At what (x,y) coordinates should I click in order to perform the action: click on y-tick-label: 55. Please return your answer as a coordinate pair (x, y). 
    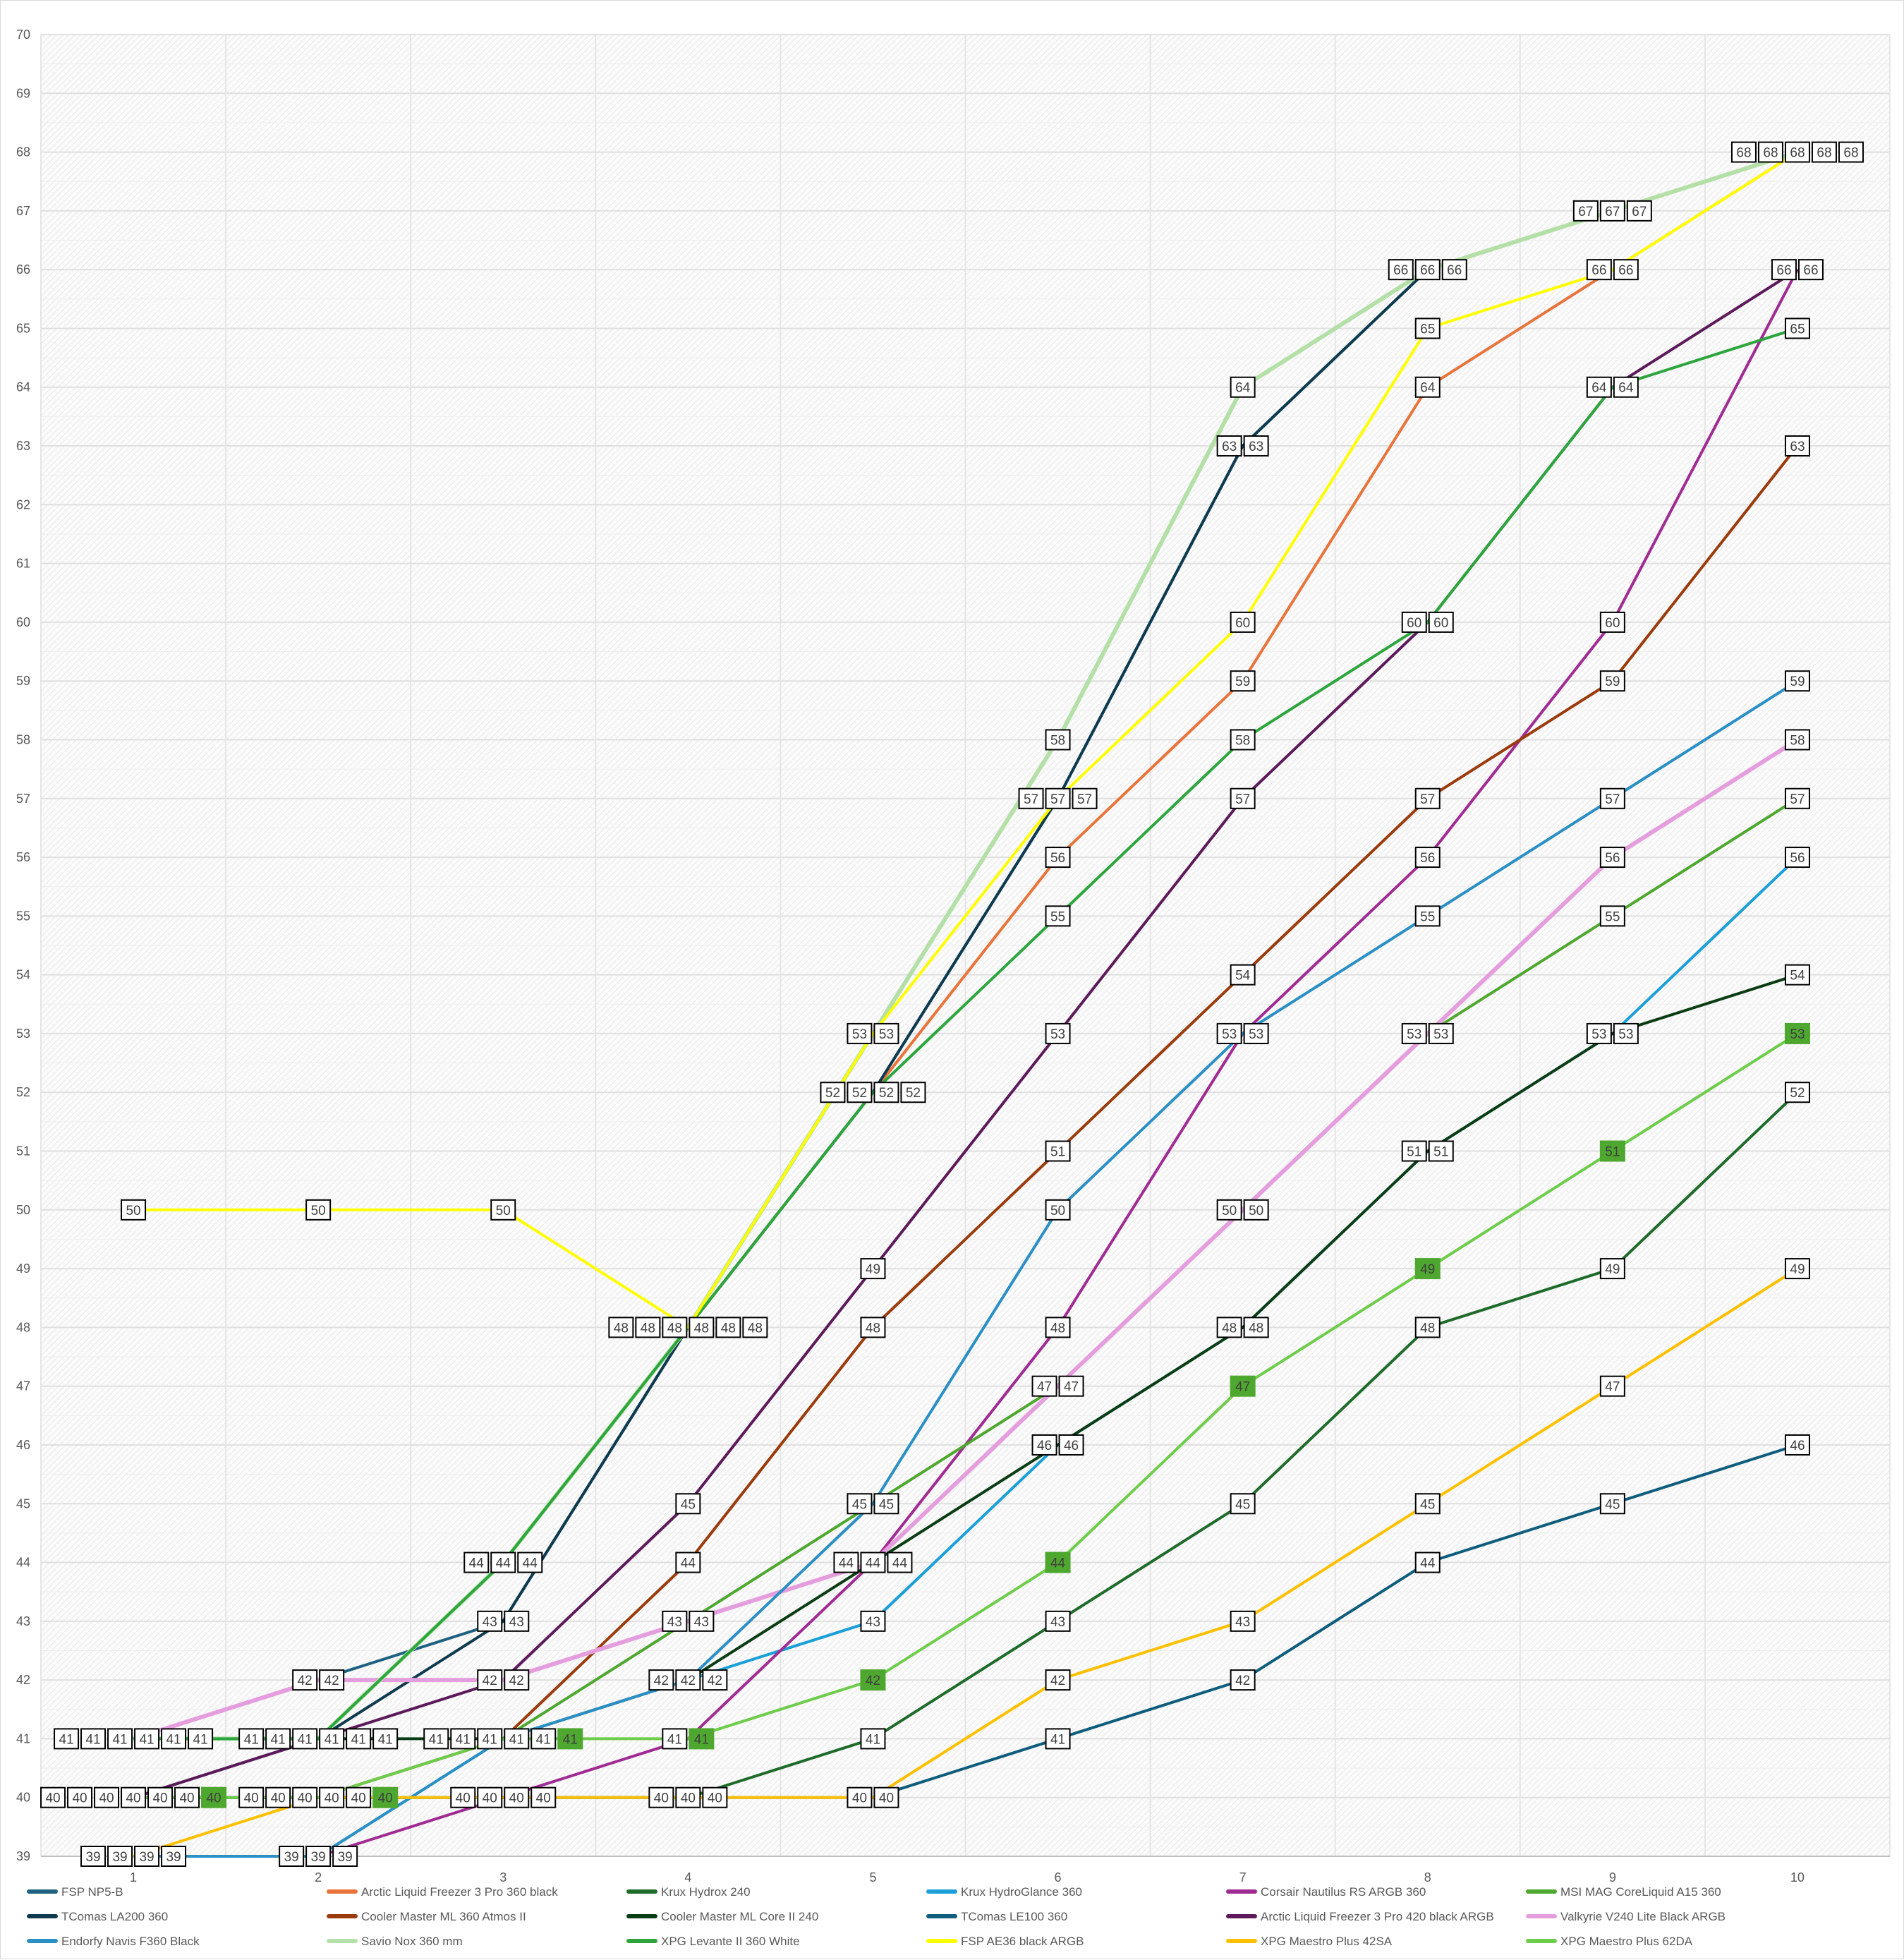
    Looking at the image, I should click on (23, 916).